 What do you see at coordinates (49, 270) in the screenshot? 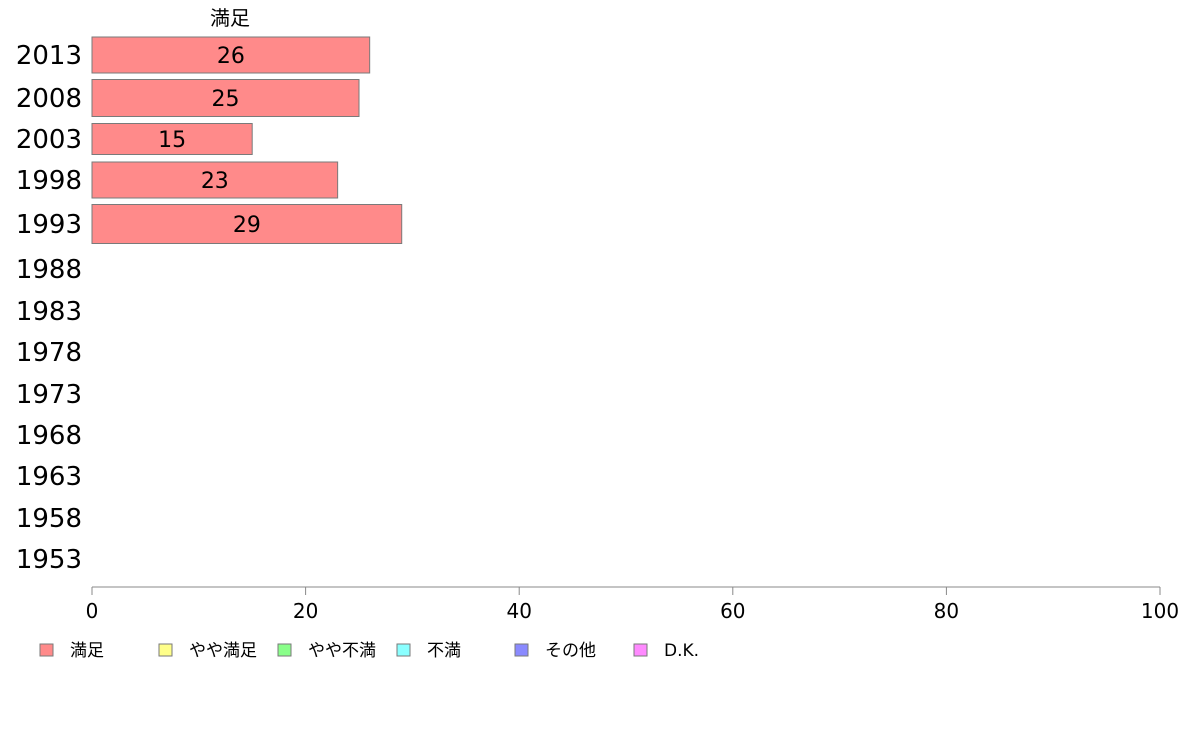
I see `y-tick-label: 1988` at bounding box center [49, 270].